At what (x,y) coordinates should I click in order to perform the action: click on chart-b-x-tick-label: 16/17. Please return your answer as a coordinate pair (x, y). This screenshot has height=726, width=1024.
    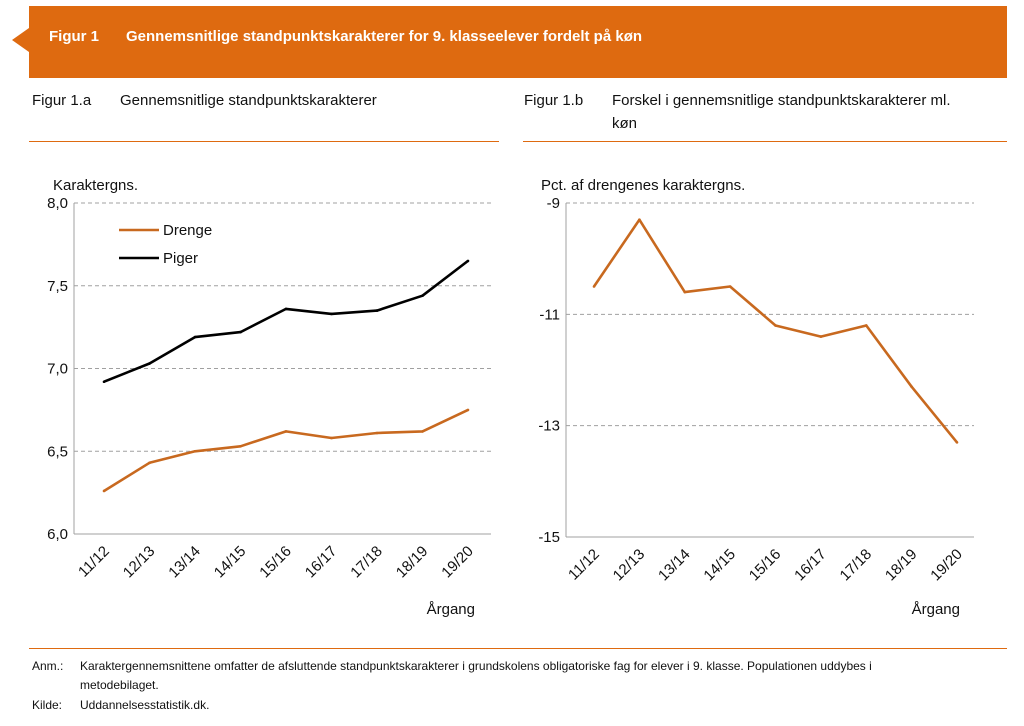
    Looking at the image, I should click on (810, 565).